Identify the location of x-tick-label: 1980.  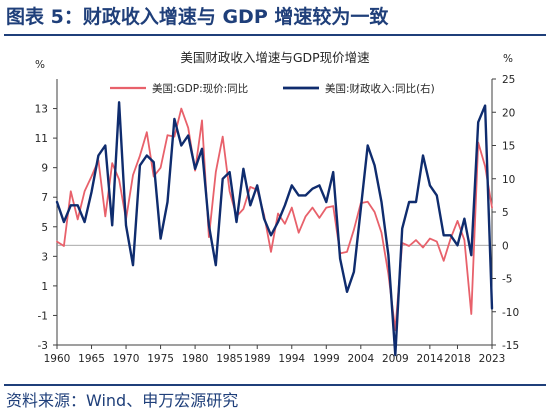
(195, 359).